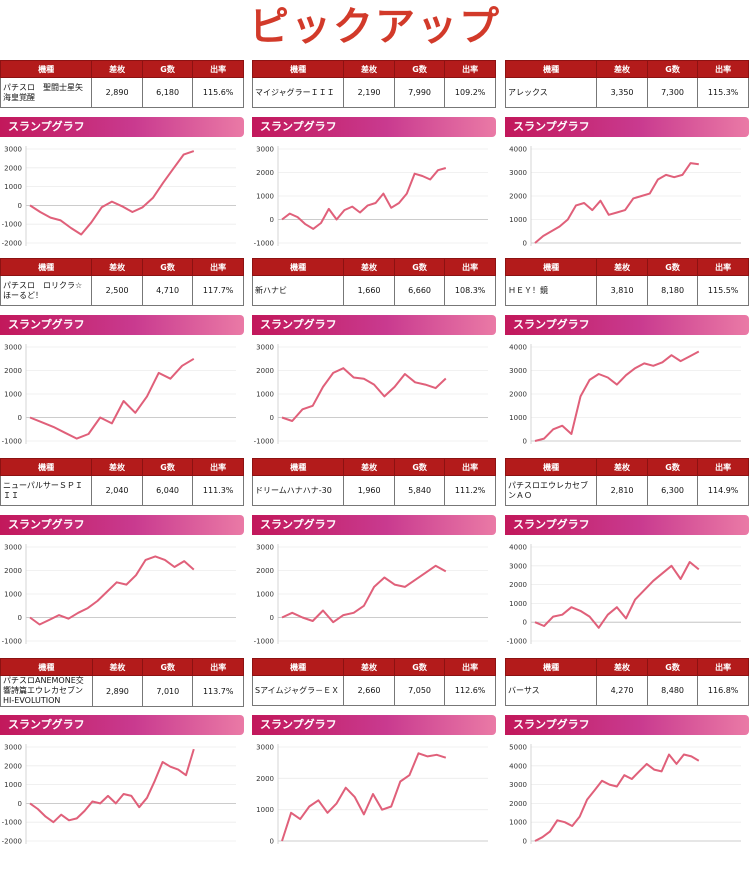 The width and height of the screenshot is (750, 887). I want to click on cell-diff: 2,190, so click(369, 92).